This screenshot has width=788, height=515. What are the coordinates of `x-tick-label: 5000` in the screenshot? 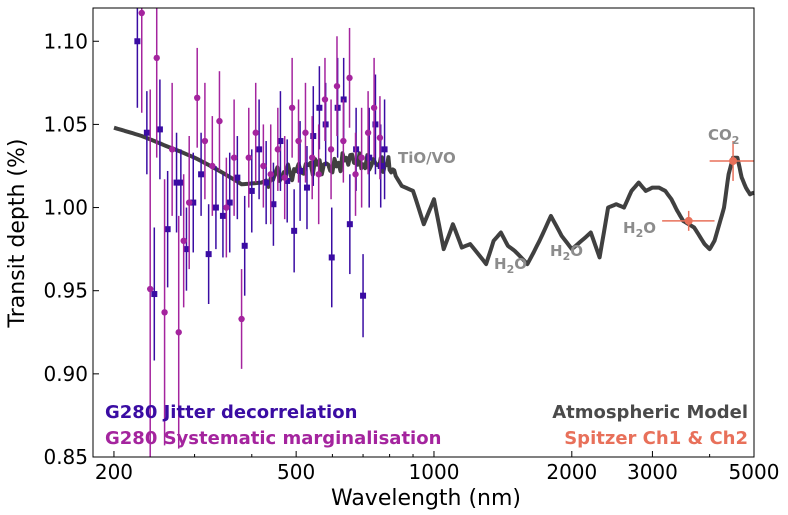 It's located at (754, 472).